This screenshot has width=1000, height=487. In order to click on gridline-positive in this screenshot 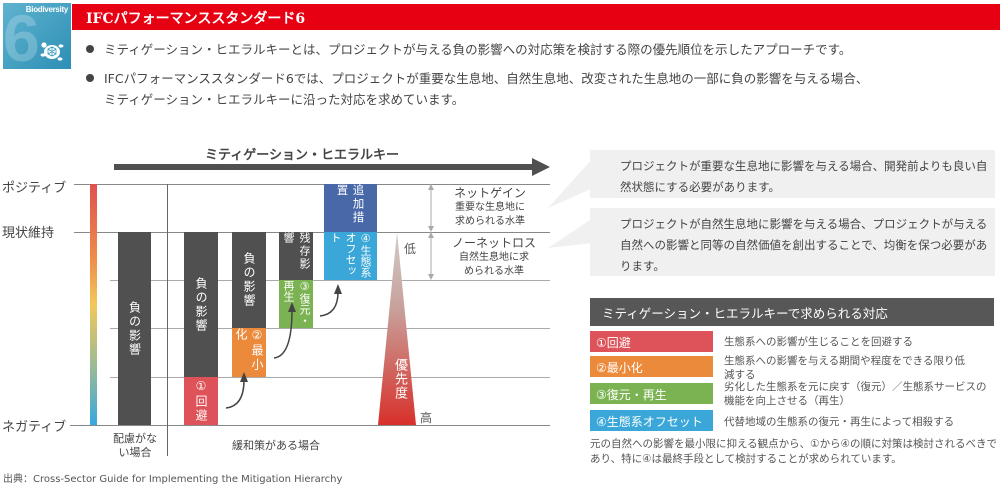, I will do `click(312, 184)`.